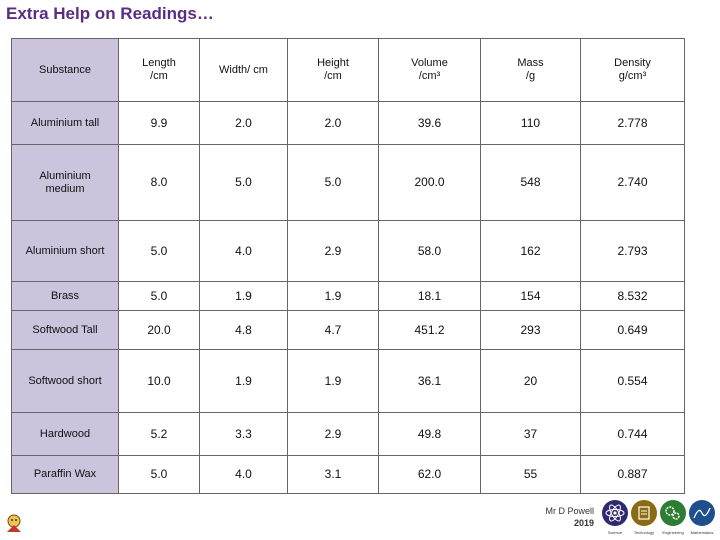  What do you see at coordinates (644, 513) in the screenshot?
I see `technology-icon` at bounding box center [644, 513].